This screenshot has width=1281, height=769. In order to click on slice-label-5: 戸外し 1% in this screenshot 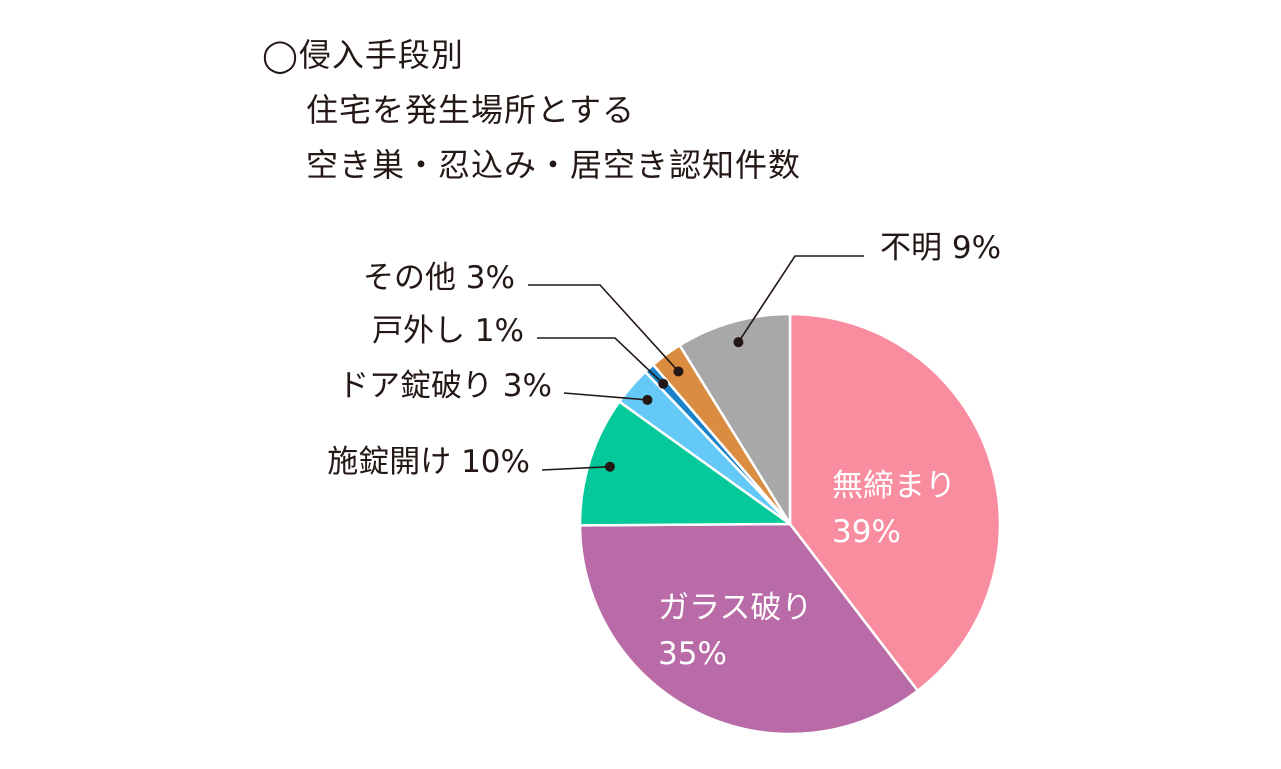, I will do `click(448, 331)`.